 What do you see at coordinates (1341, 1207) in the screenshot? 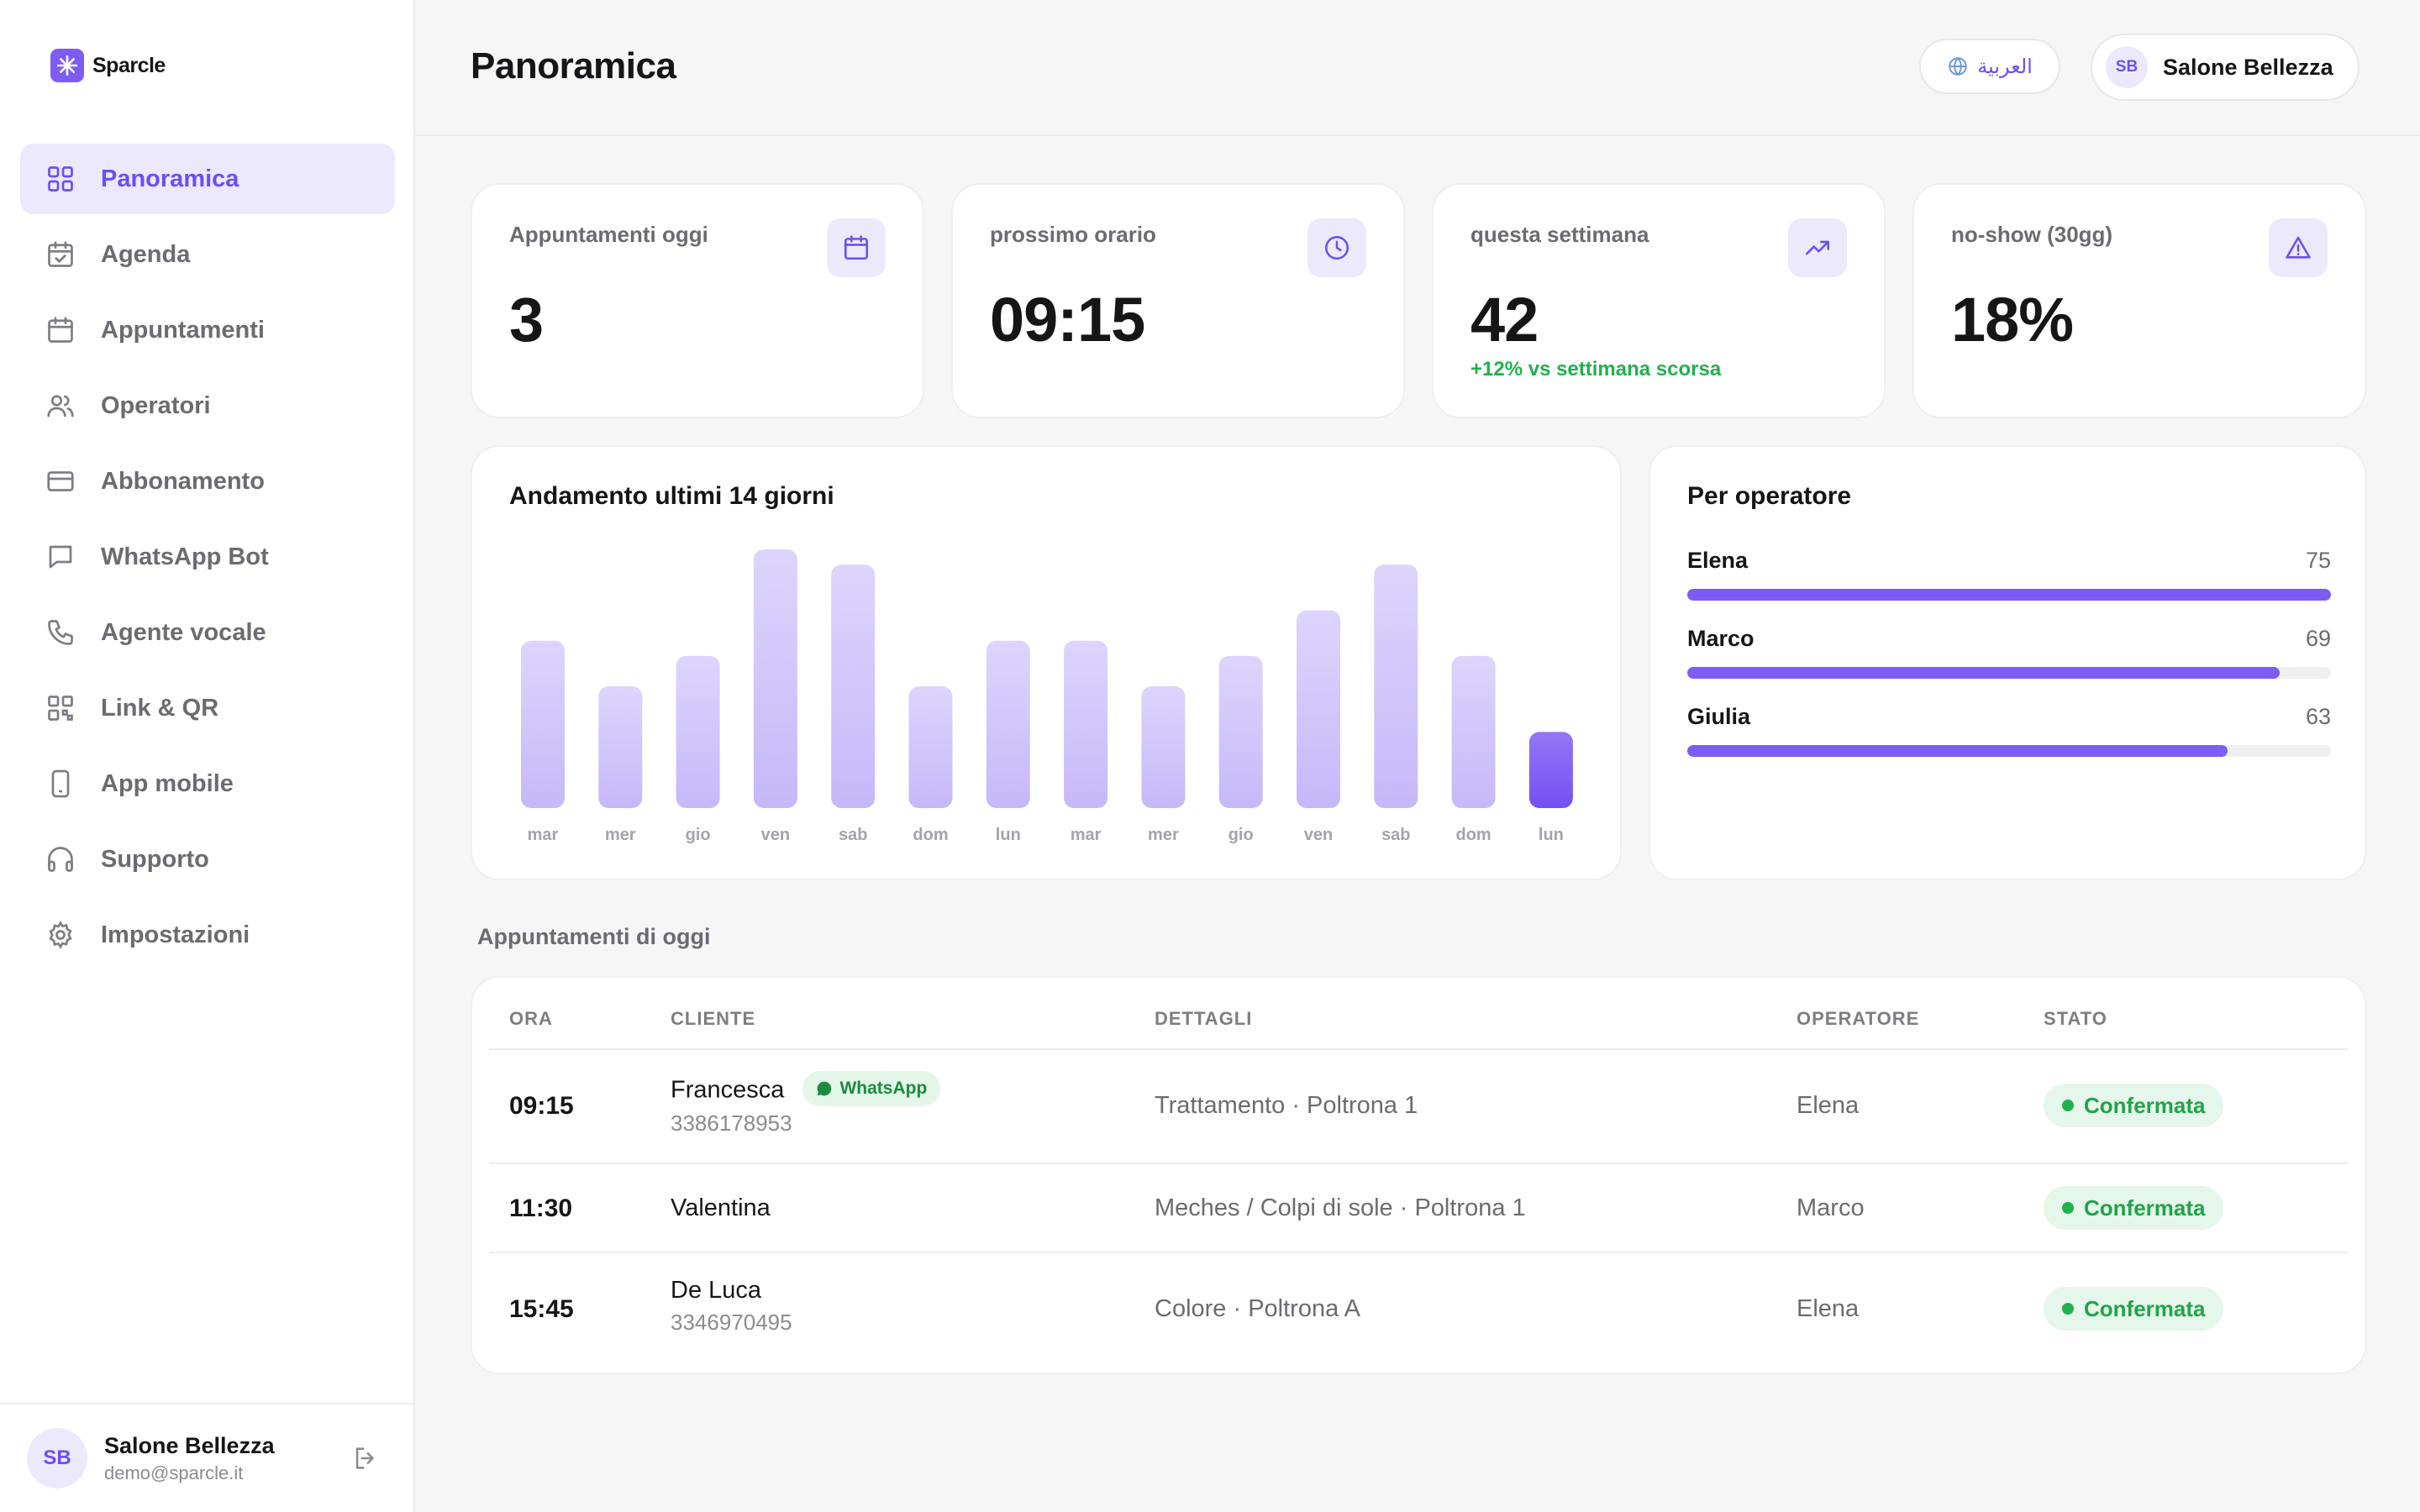
I see `appointment-details: Meches / Colpi di sole · Poltrona 1` at bounding box center [1341, 1207].